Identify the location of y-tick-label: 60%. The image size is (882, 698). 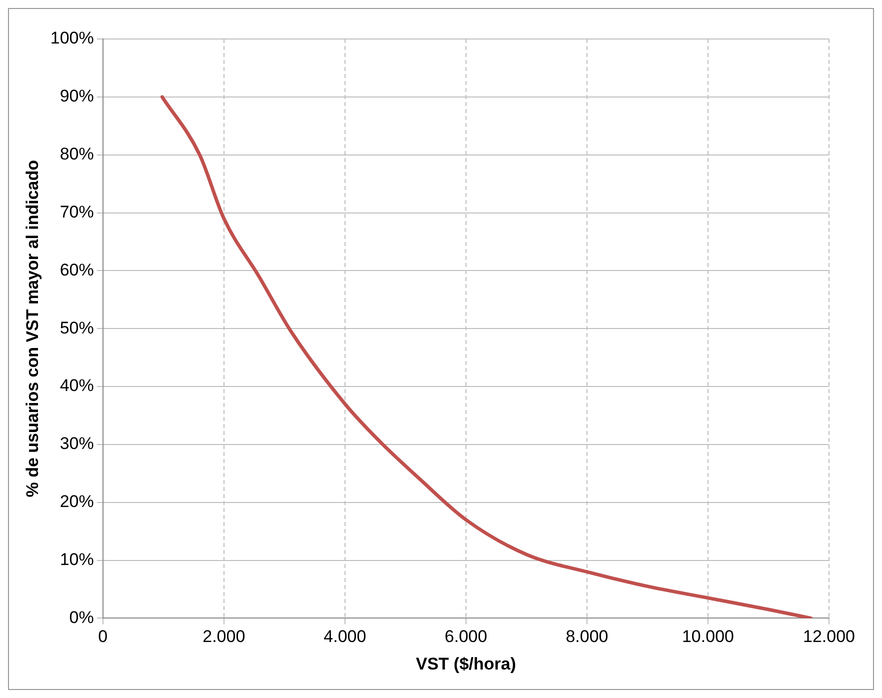
(77, 270).